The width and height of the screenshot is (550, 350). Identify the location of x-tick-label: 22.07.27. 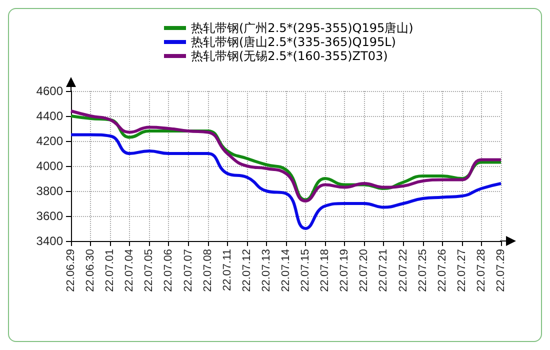
(462, 270).